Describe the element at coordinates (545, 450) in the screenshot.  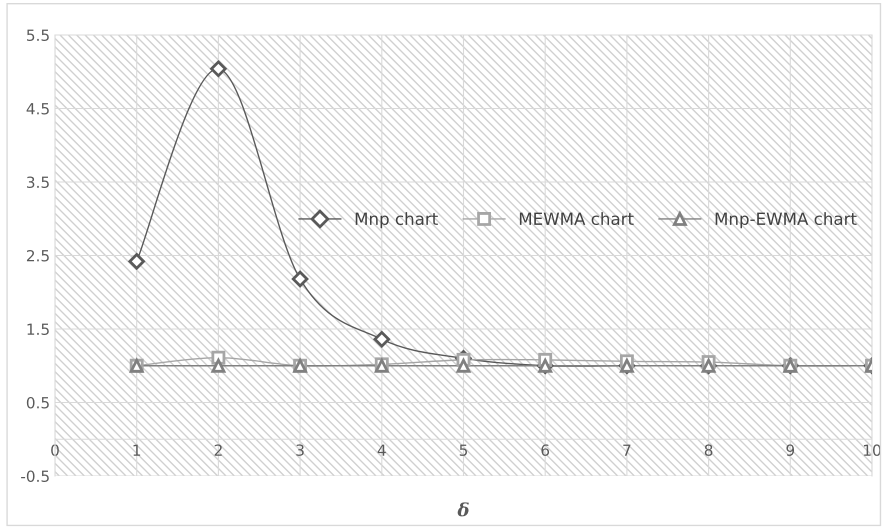
I see `x-tick-label: 6` at that location.